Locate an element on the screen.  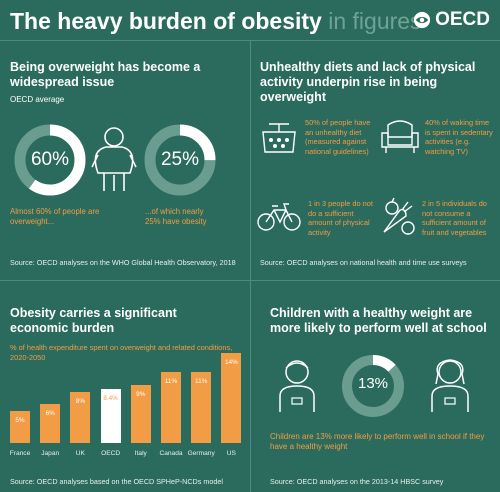
bar-label-us: 14% is located at coordinates (231, 362).